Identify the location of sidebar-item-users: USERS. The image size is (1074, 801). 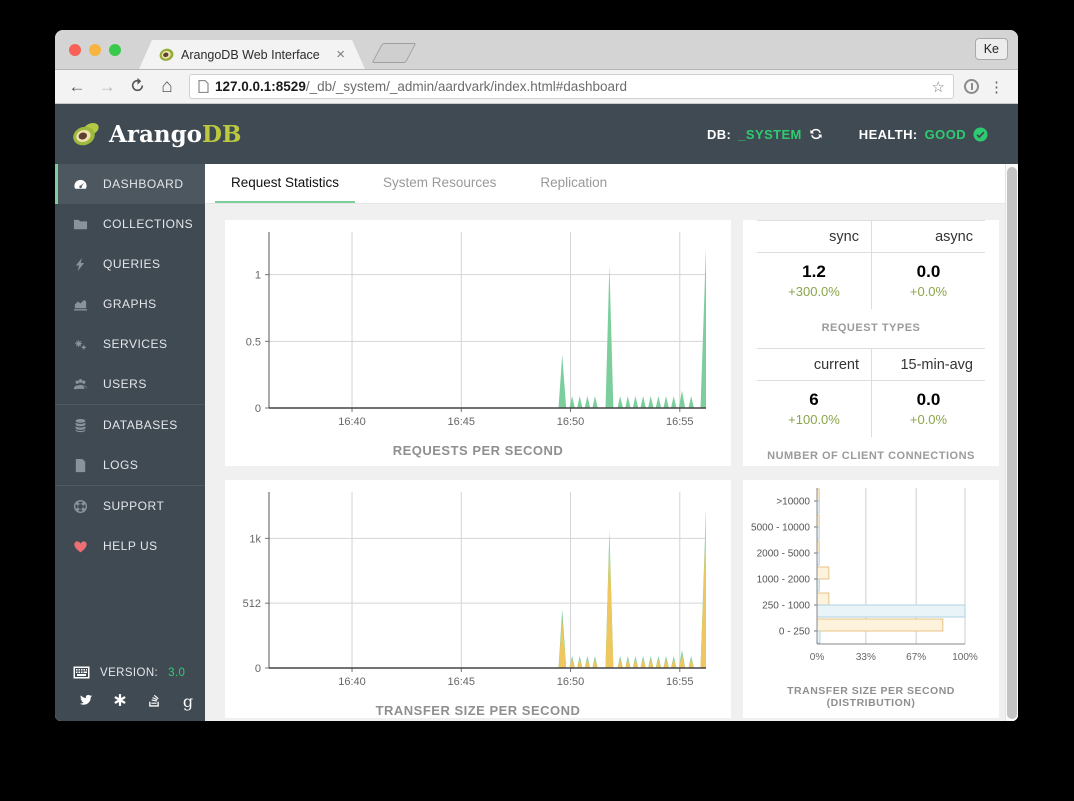
(130, 384).